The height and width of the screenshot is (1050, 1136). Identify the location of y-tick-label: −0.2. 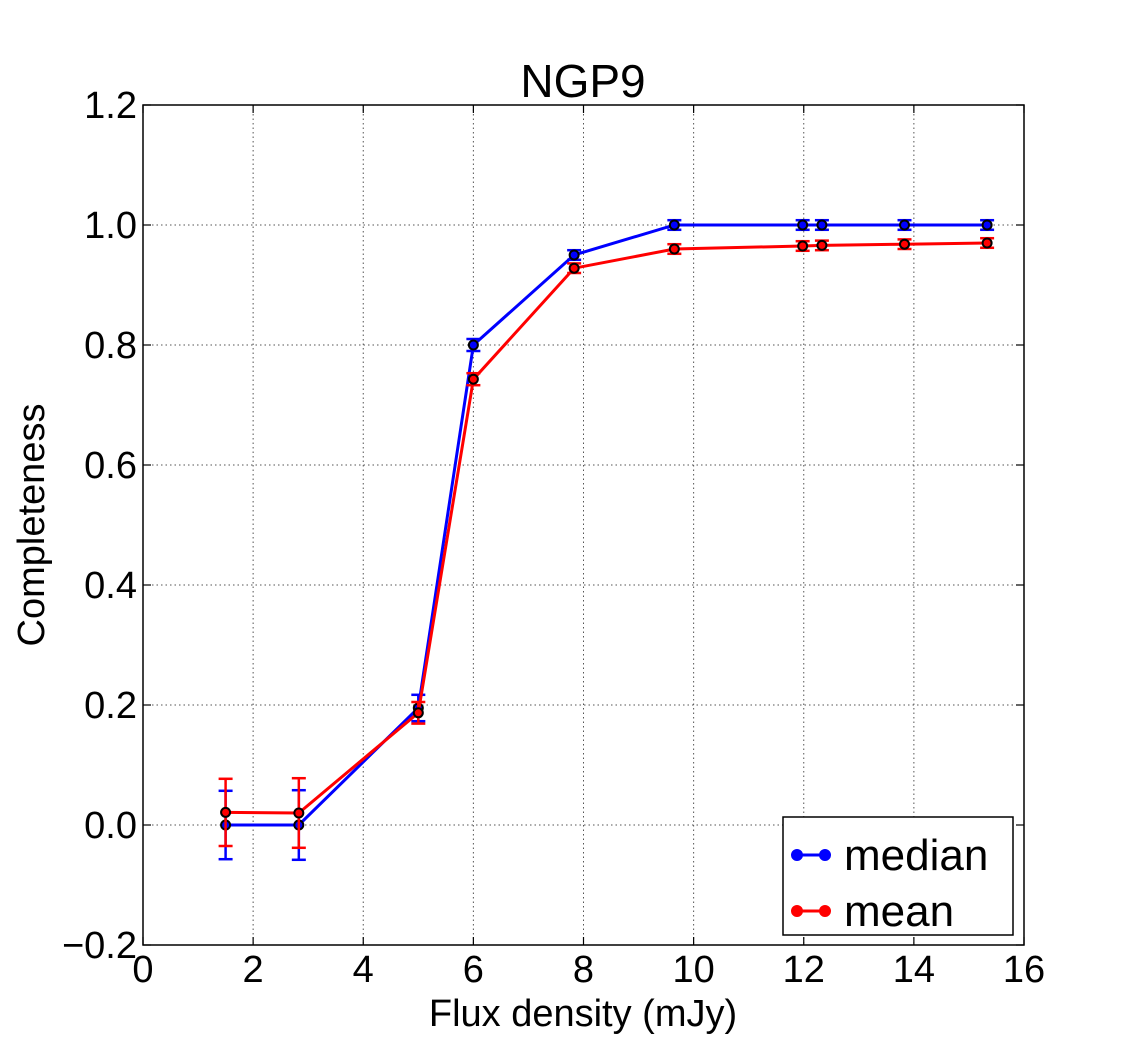
(99, 946).